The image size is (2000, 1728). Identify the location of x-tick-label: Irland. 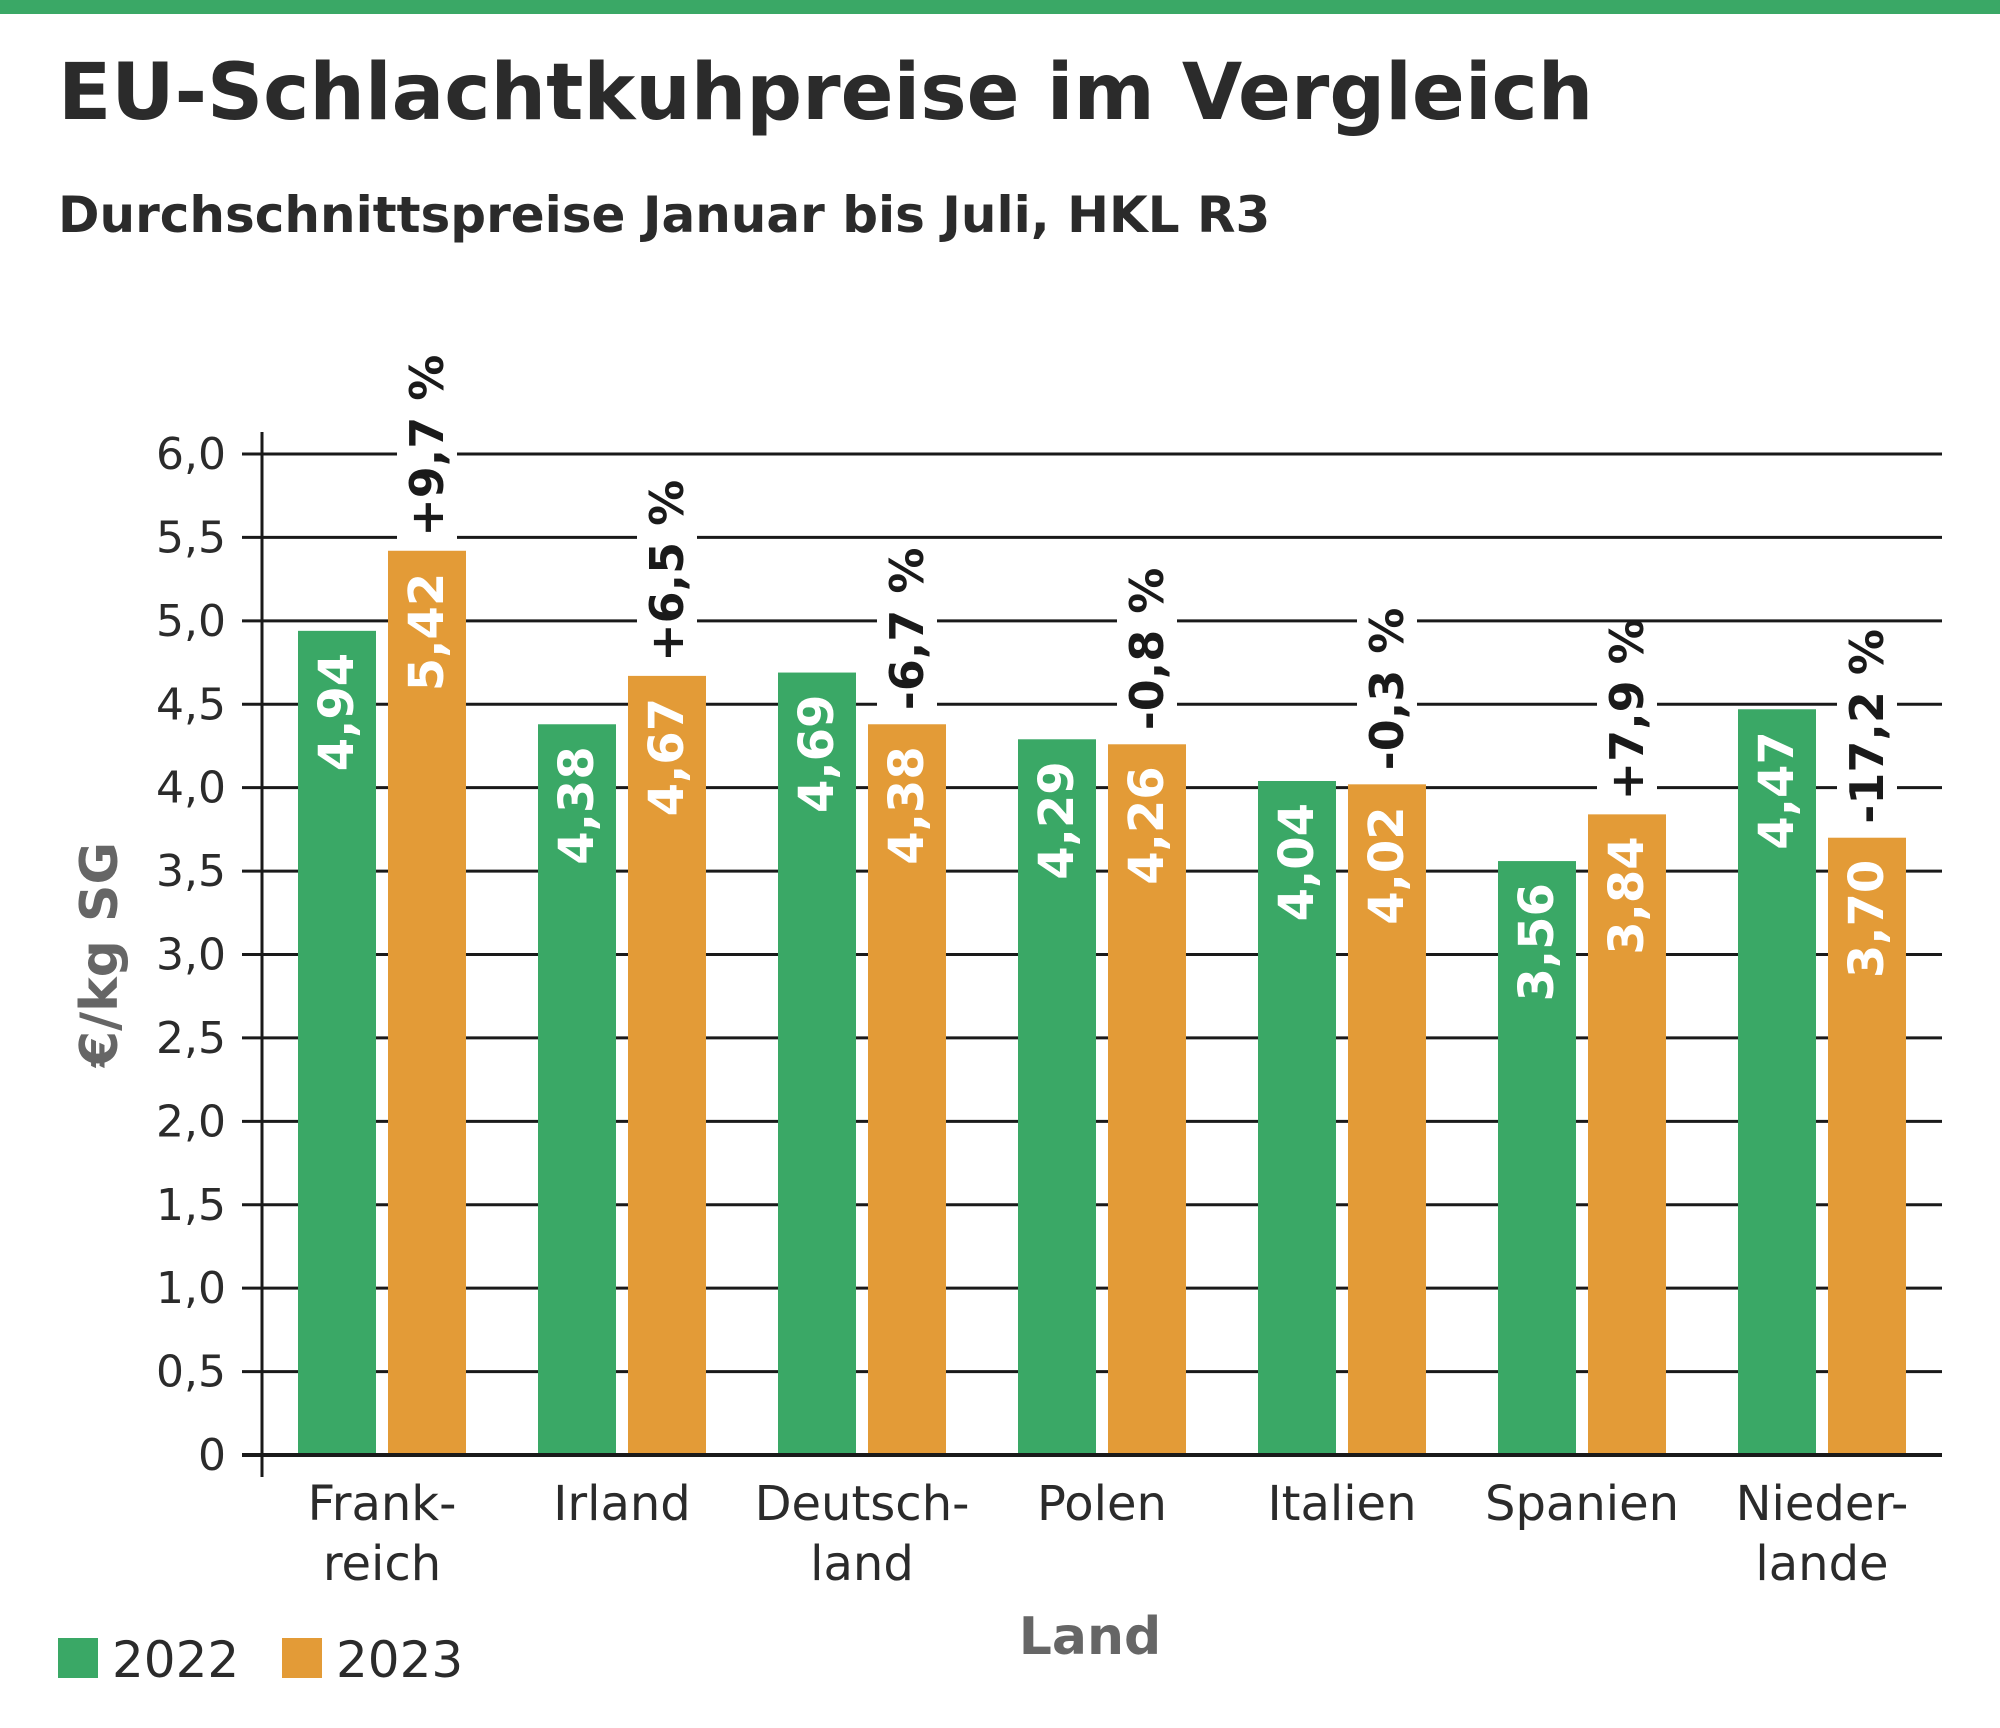
(622, 1504).